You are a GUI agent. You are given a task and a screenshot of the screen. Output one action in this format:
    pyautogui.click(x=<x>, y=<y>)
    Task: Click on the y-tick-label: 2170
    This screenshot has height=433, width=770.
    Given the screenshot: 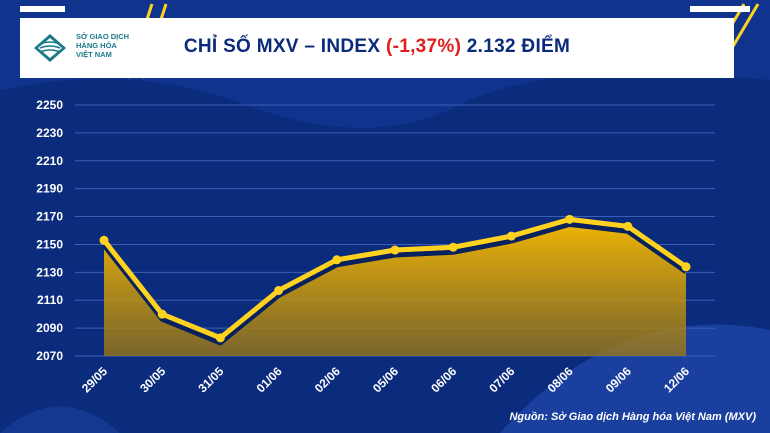 What is the action you would take?
    pyautogui.click(x=49, y=217)
    